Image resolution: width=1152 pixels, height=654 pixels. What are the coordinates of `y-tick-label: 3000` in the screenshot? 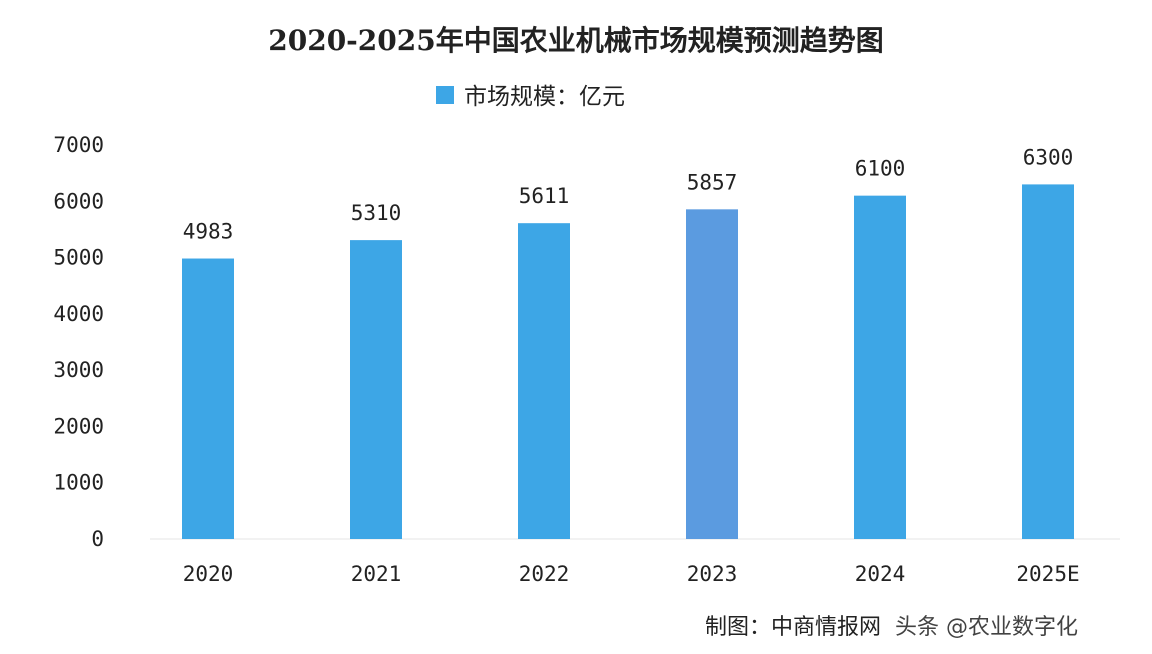 It's located at (78, 370).